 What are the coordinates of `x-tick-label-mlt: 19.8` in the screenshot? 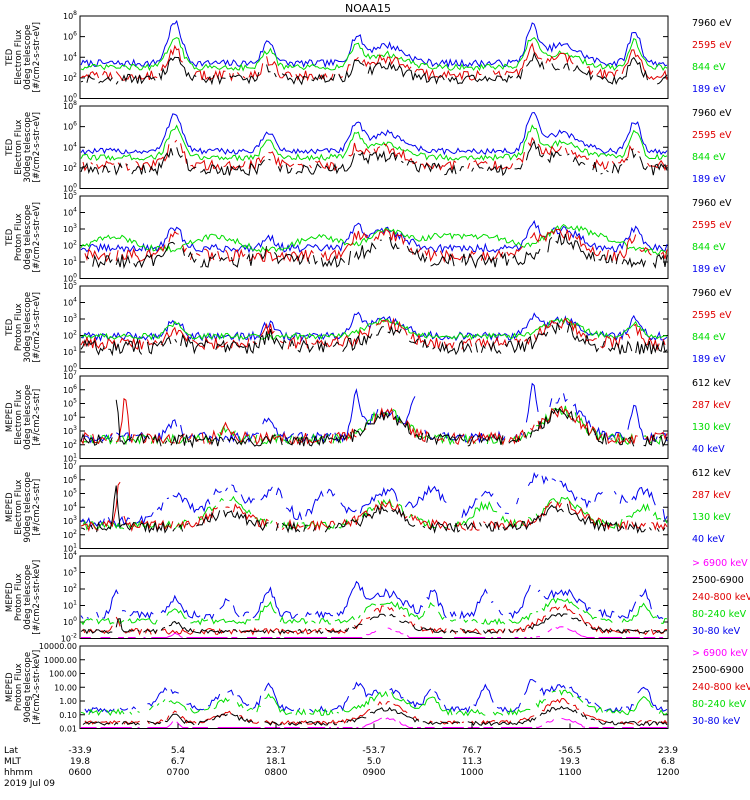 It's located at (80, 762).